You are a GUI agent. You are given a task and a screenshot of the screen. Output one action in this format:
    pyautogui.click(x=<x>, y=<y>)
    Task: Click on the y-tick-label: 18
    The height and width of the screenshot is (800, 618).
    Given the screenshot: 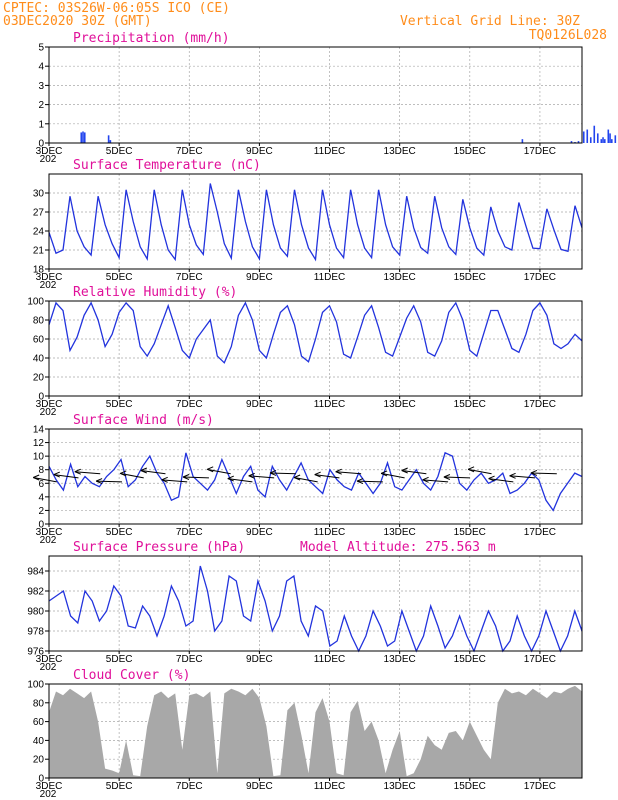 What is the action you would take?
    pyautogui.click(x=39, y=270)
    